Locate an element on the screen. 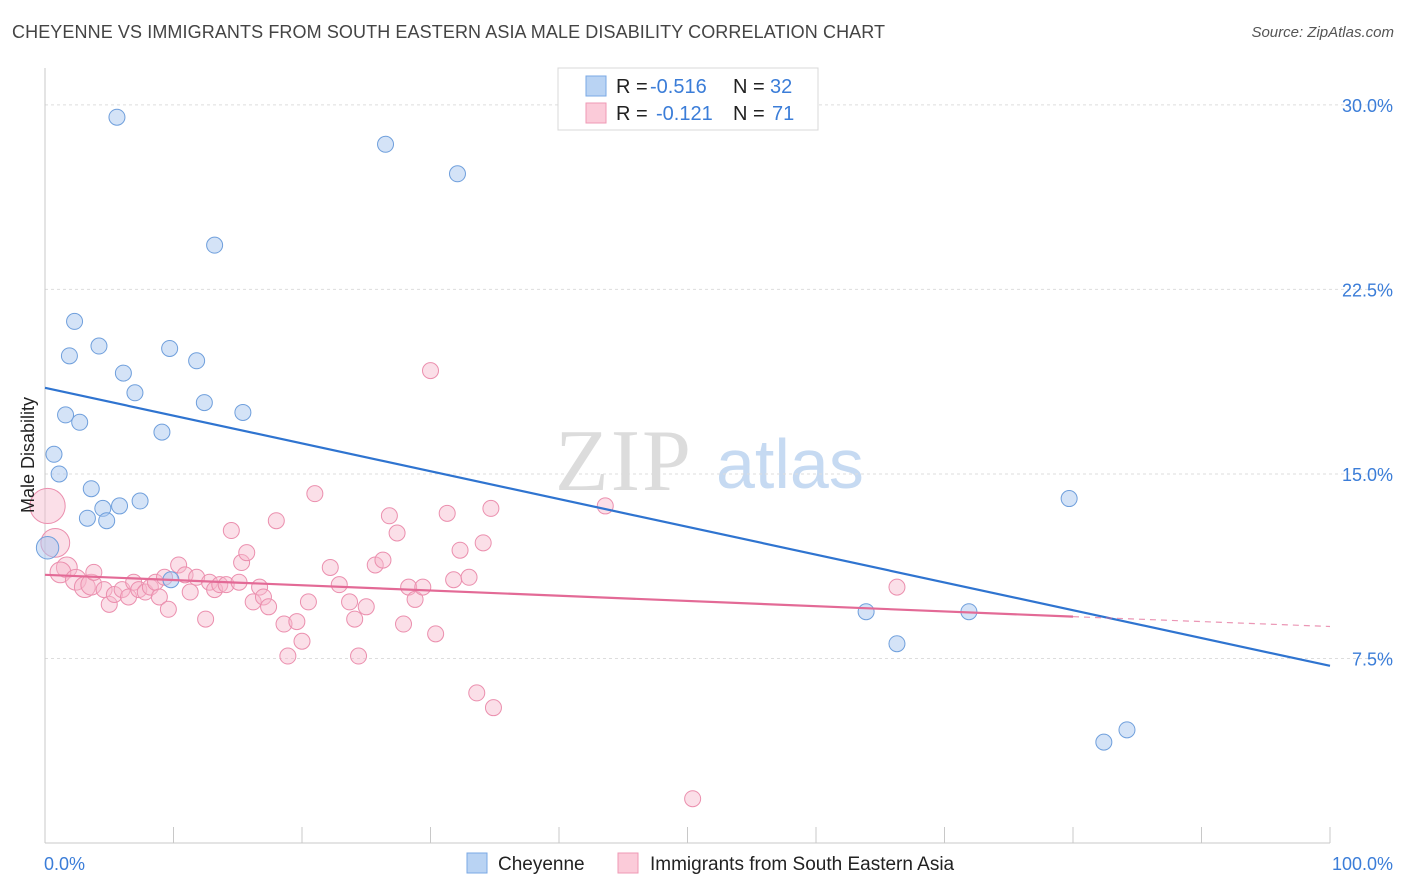 Image resolution: width=1406 pixels, height=892 pixels. immigrants-trend-line-extension is located at coordinates (1201, 622).